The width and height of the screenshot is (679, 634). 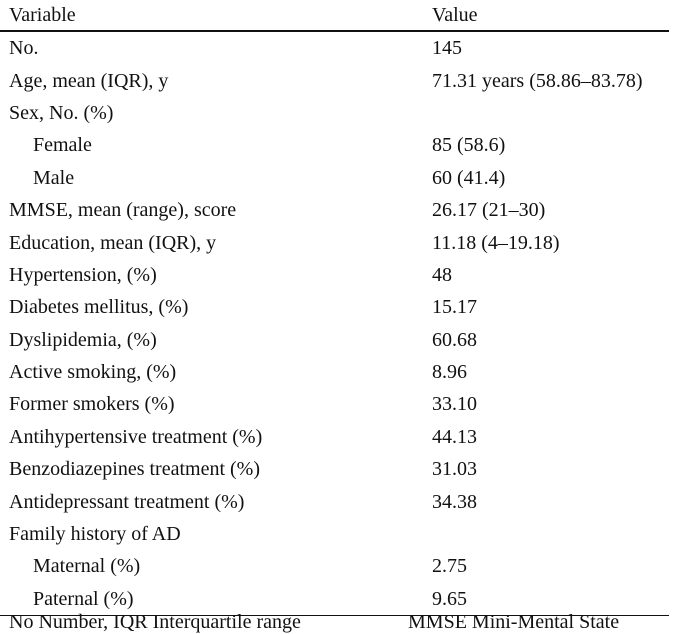 What do you see at coordinates (334, 113) in the screenshot?
I see `table-row: Sex, No. (%)` at bounding box center [334, 113].